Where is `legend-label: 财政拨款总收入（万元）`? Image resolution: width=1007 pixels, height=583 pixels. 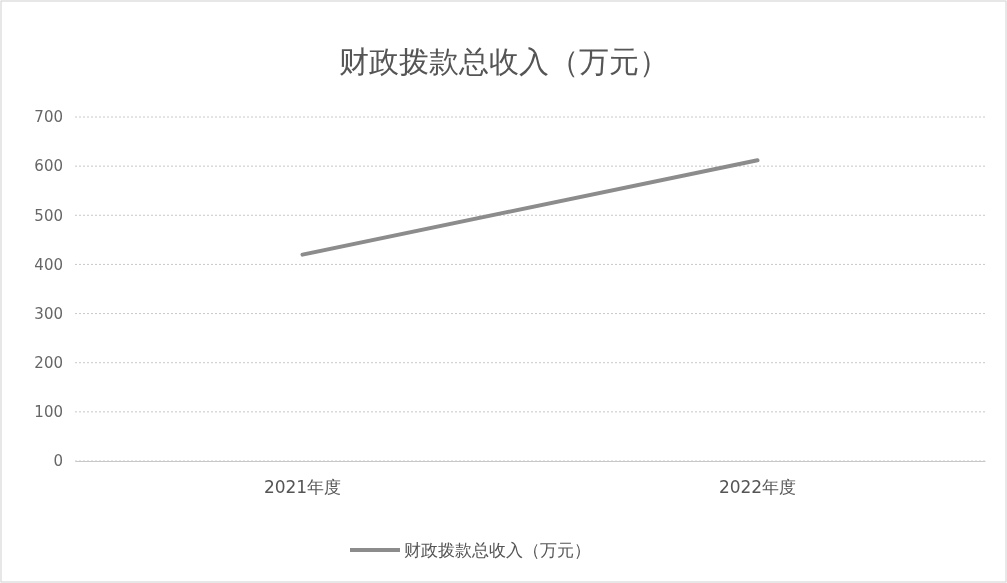
legend-label: 财政拨款总收入（万元） is located at coordinates (497, 550).